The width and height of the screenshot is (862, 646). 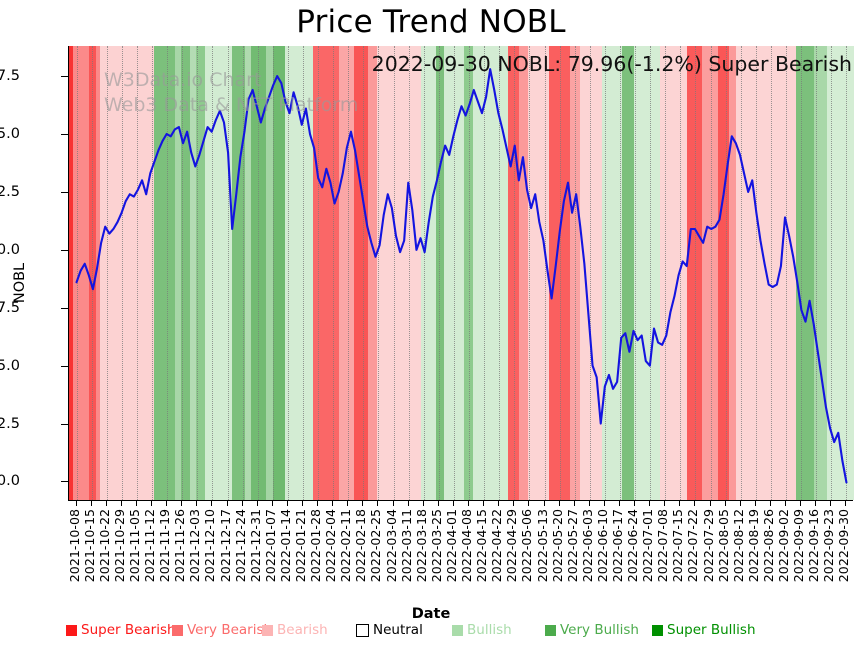 What do you see at coordinates (134, 546) in the screenshot?
I see `x-axis-tick-label: 2021-11-05` at bounding box center [134, 546].